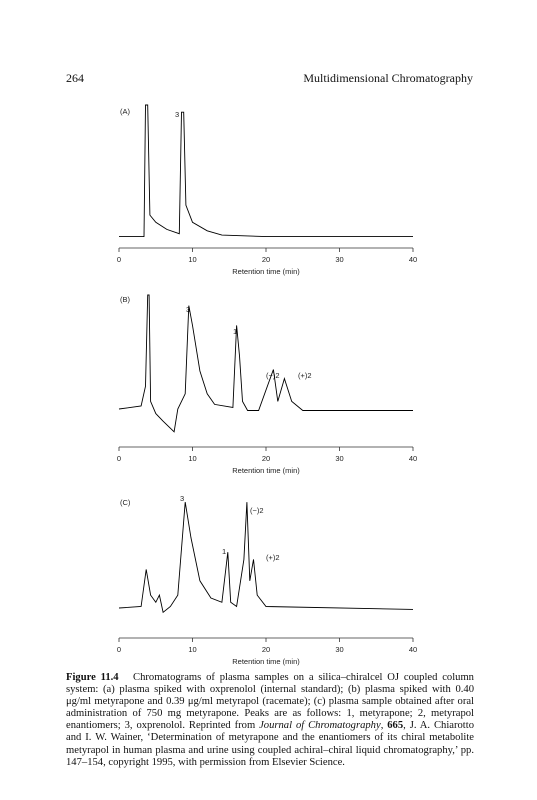 The image size is (537, 800). What do you see at coordinates (384, 726) in the screenshot?
I see `caption-text: ,` at bounding box center [384, 726].